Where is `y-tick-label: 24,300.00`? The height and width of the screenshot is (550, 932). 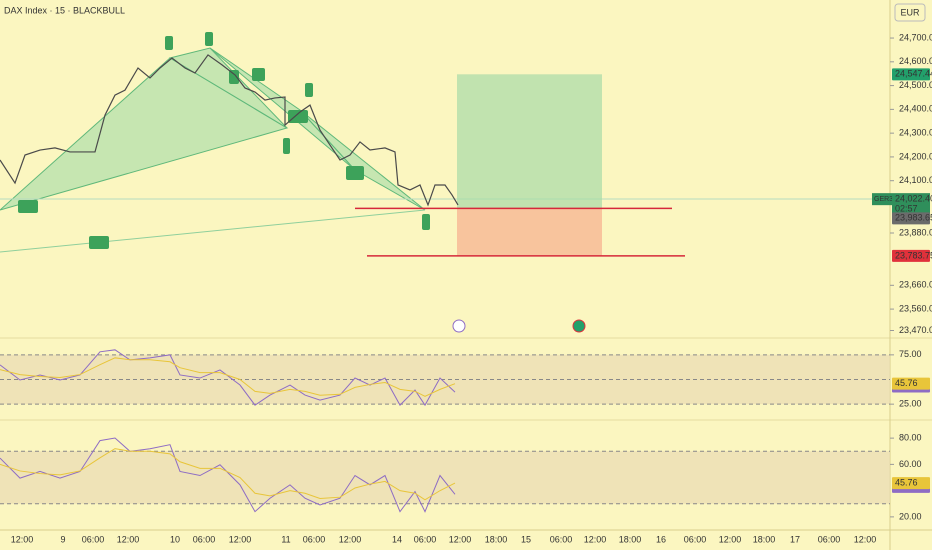
y-tick-label: 24,300.00 is located at coordinates (915, 133).